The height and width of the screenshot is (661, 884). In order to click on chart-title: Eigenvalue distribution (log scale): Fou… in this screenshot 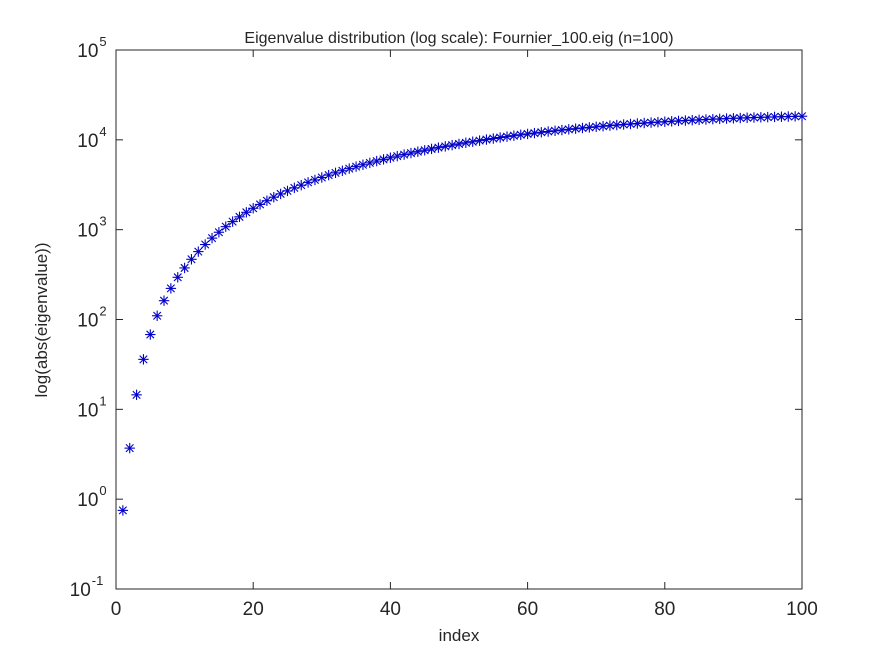, I will do `click(458, 38)`.